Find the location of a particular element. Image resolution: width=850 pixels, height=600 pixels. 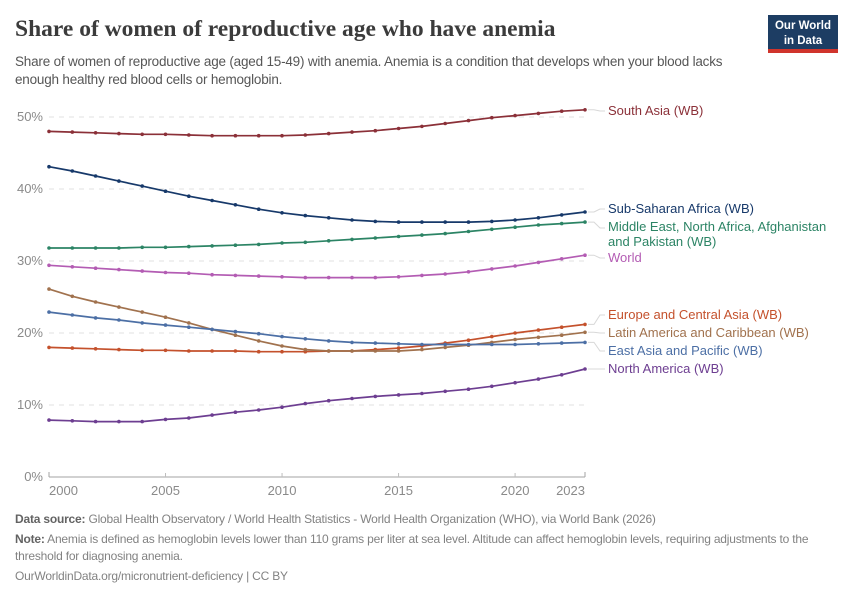

y-axis-tick-label: 20% is located at coordinates (29, 332).